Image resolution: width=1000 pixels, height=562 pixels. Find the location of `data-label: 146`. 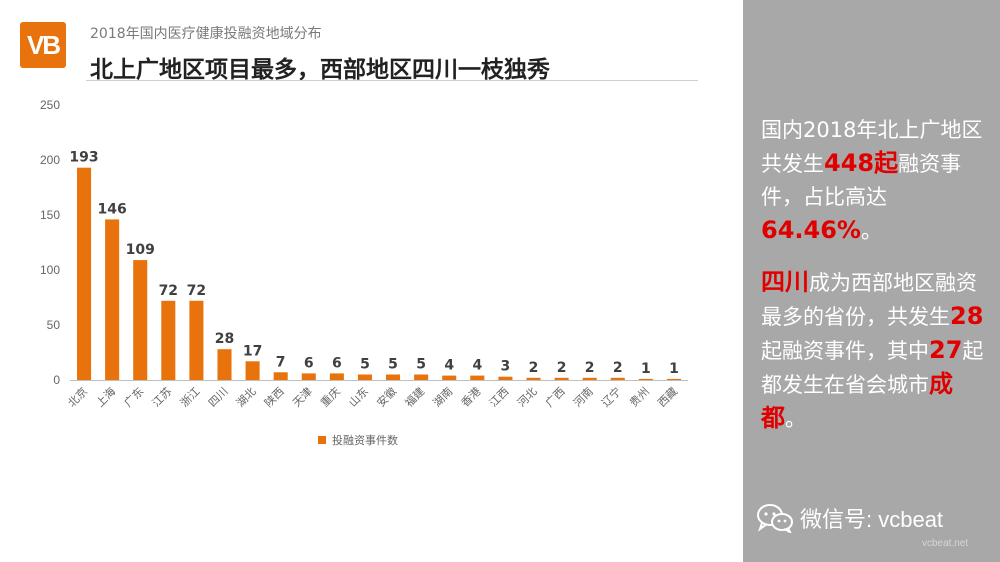

data-label: 146 is located at coordinates (112, 209).